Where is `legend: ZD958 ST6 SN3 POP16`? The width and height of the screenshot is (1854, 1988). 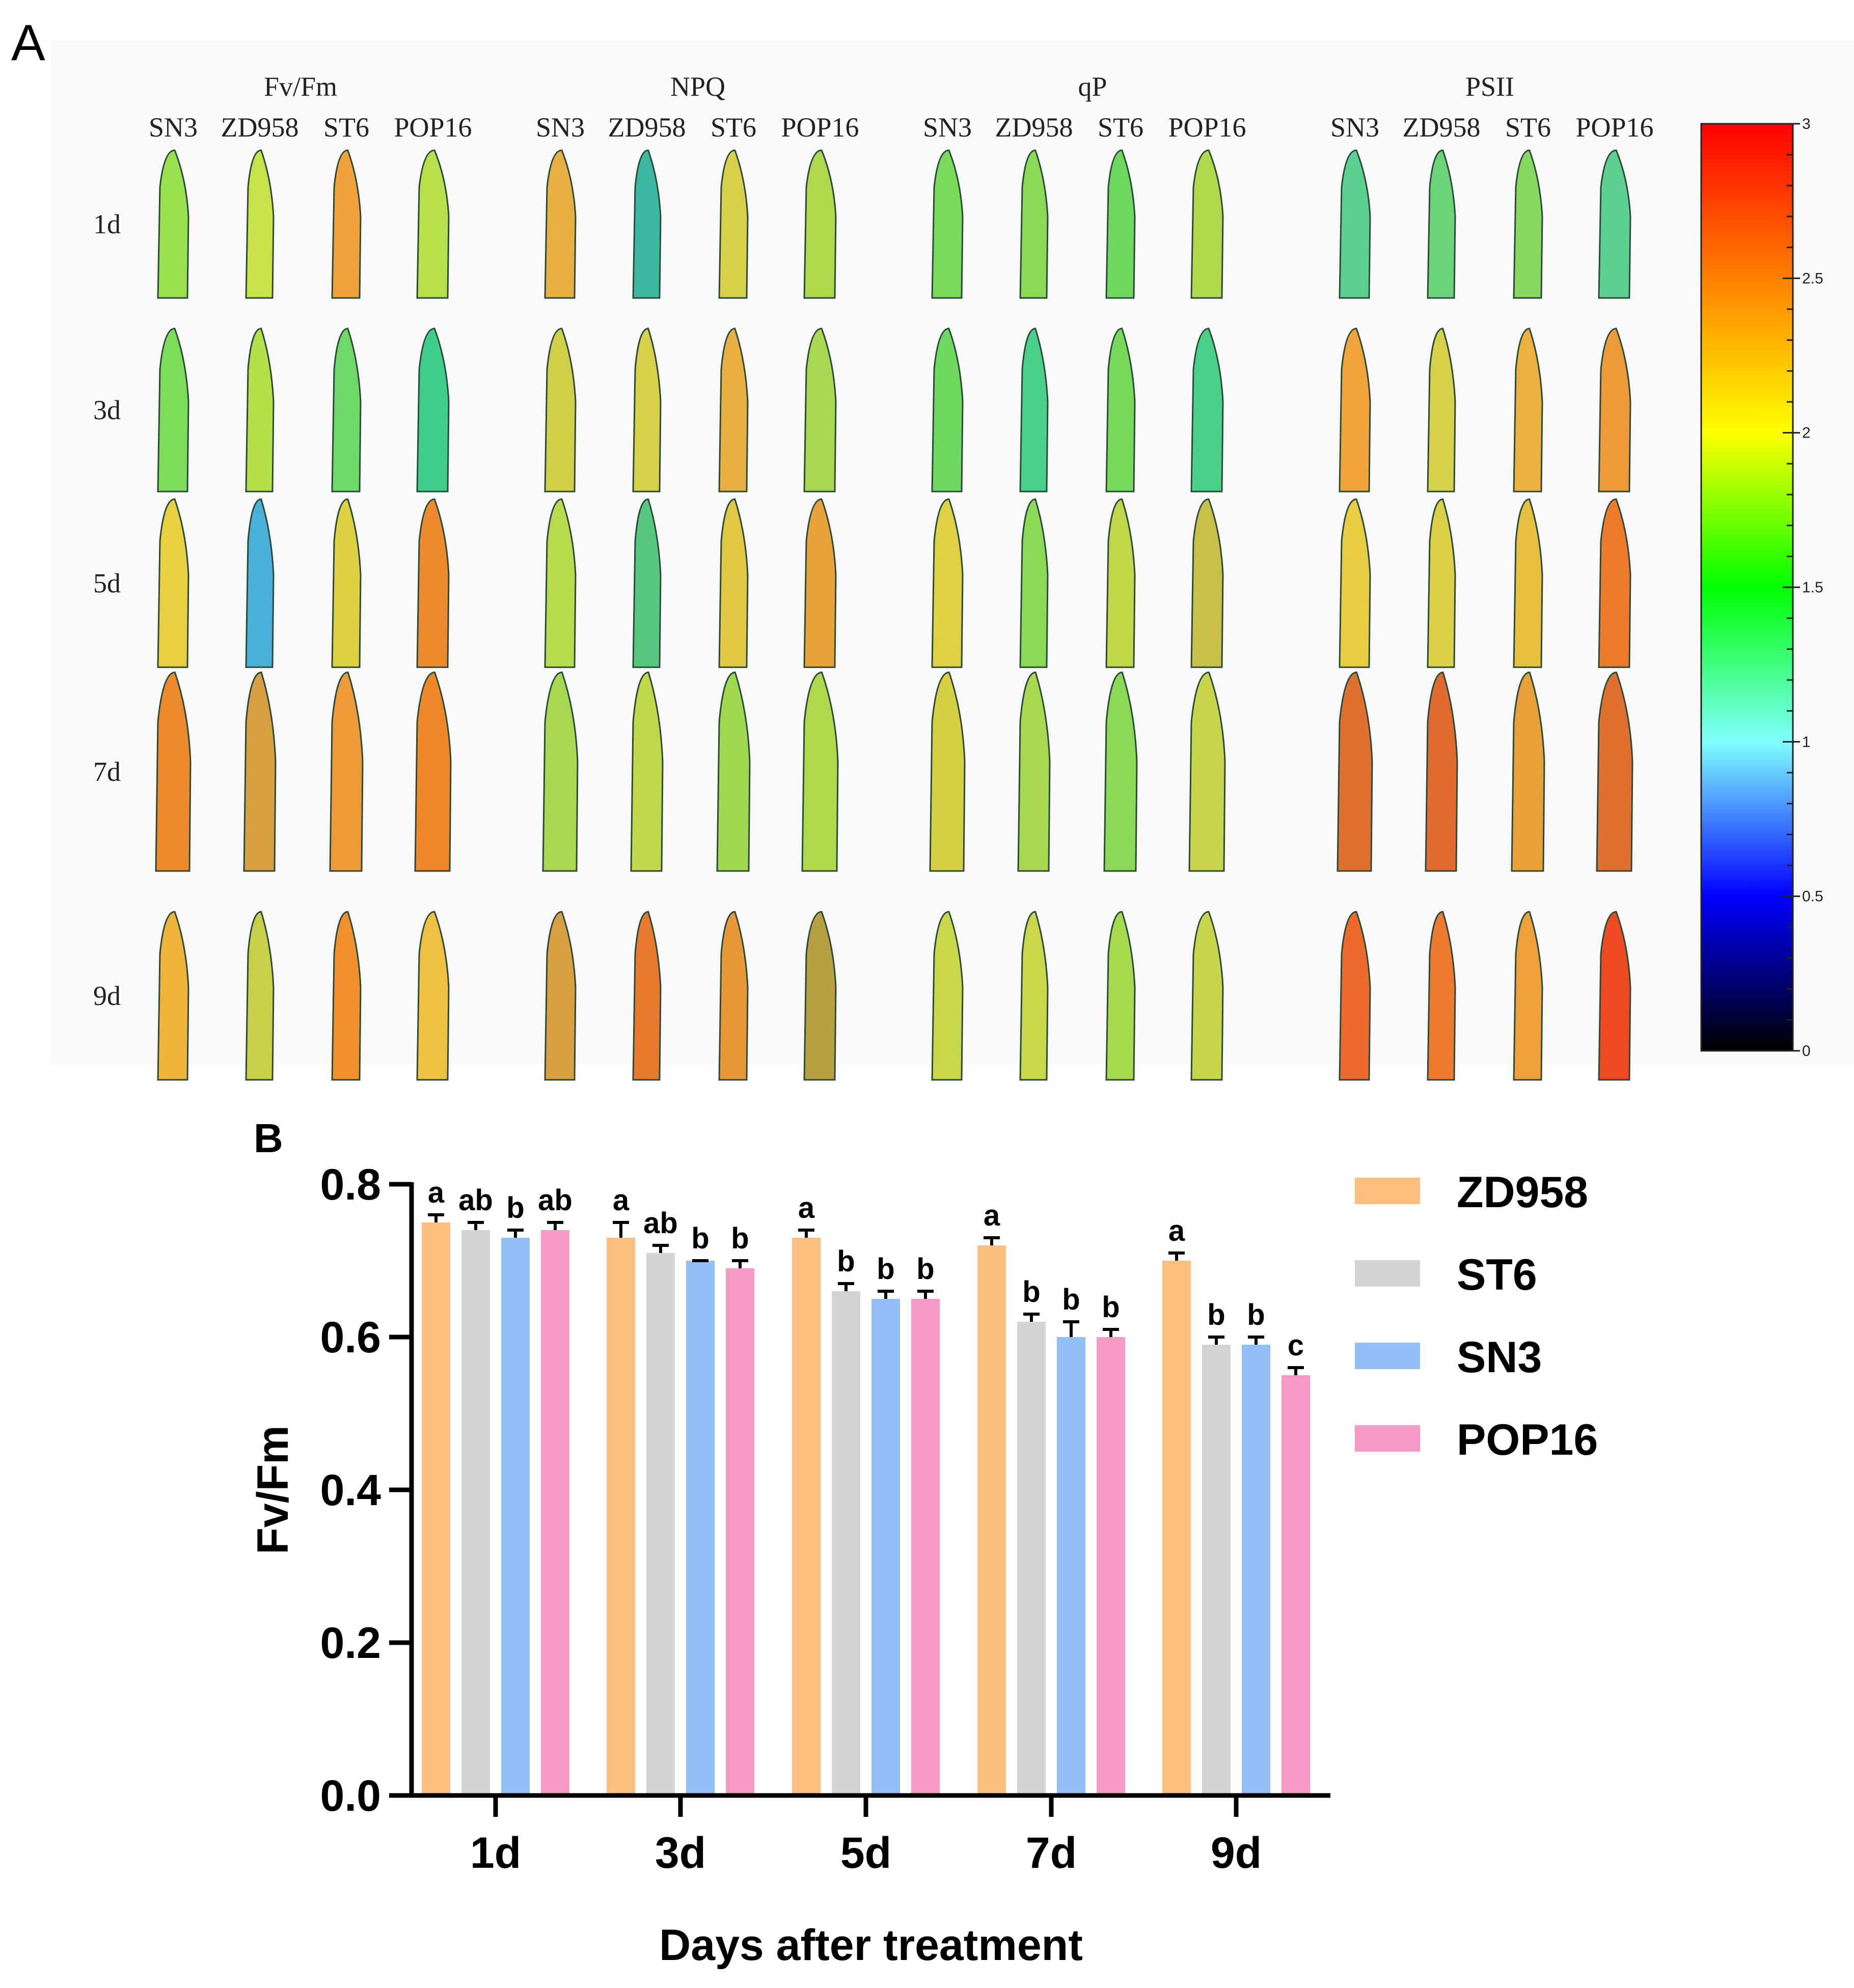
legend: ZD958 ST6 SN3 POP16 is located at coordinates (1476, 1316).